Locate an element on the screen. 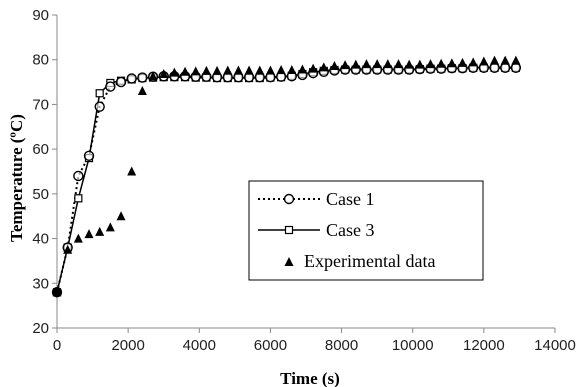 The height and width of the screenshot is (387, 584). legend-case-1-marker is located at coordinates (289, 199).